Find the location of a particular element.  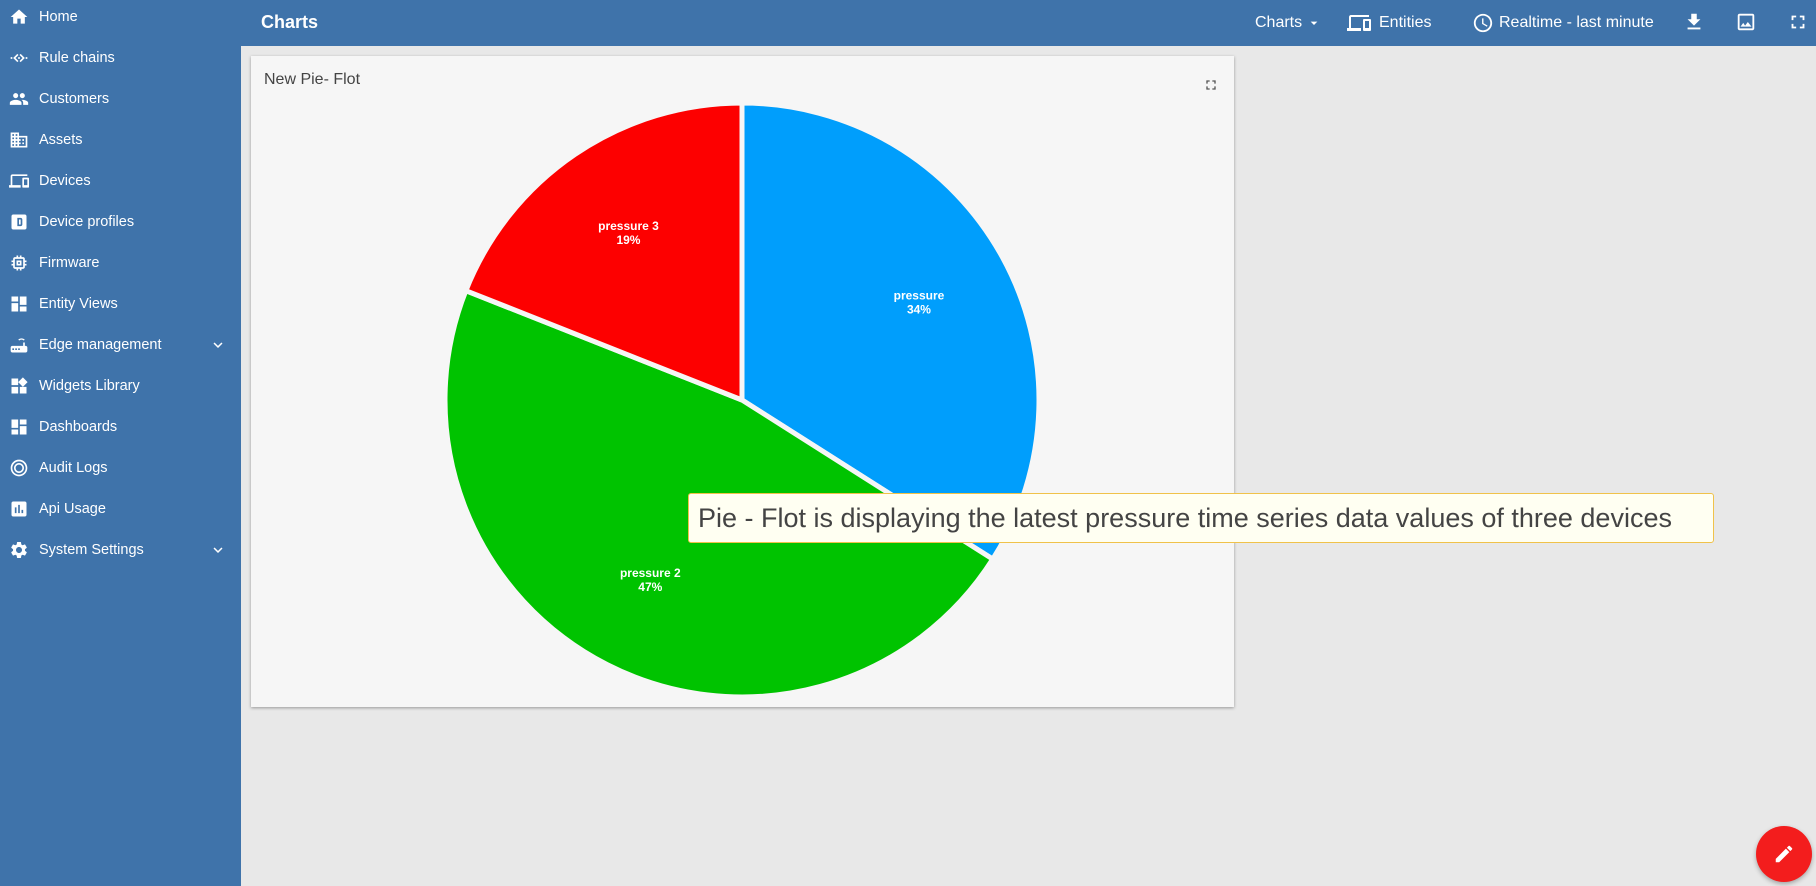

sidebar-item-customers: Customers is located at coordinates (120, 98).